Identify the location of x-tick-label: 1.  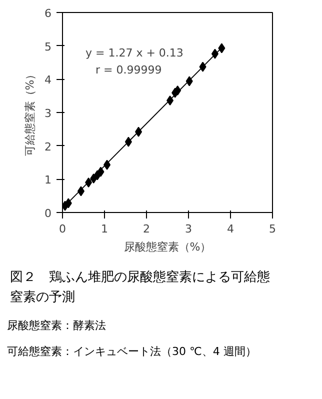
(104, 229).